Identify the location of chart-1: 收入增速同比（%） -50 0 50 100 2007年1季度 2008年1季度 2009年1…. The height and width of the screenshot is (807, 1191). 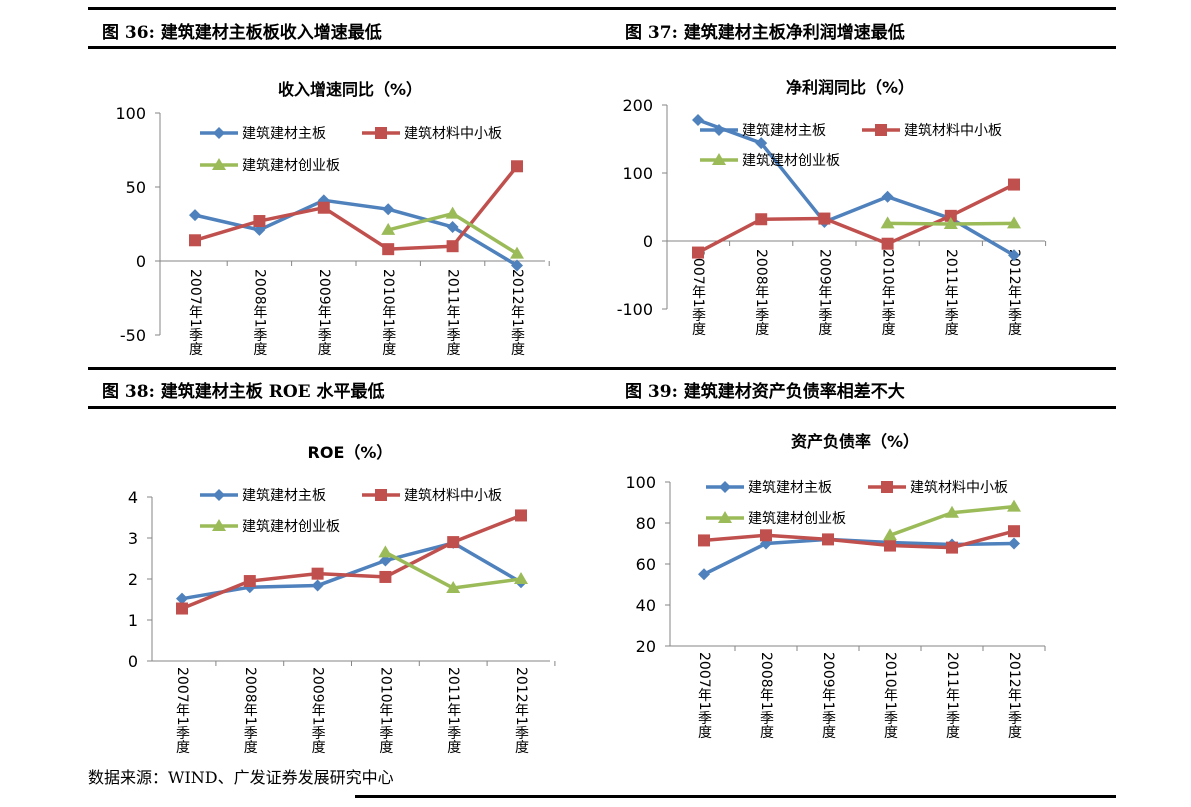
(332, 218).